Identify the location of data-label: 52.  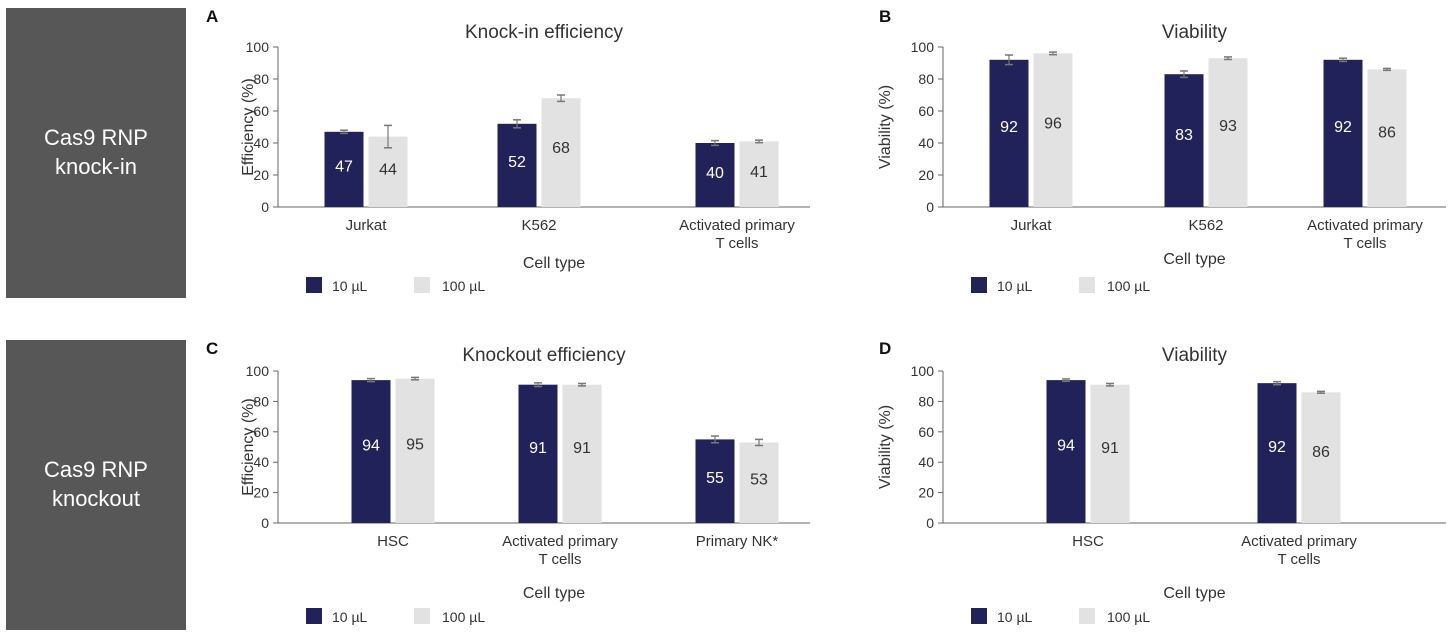
(517, 162).